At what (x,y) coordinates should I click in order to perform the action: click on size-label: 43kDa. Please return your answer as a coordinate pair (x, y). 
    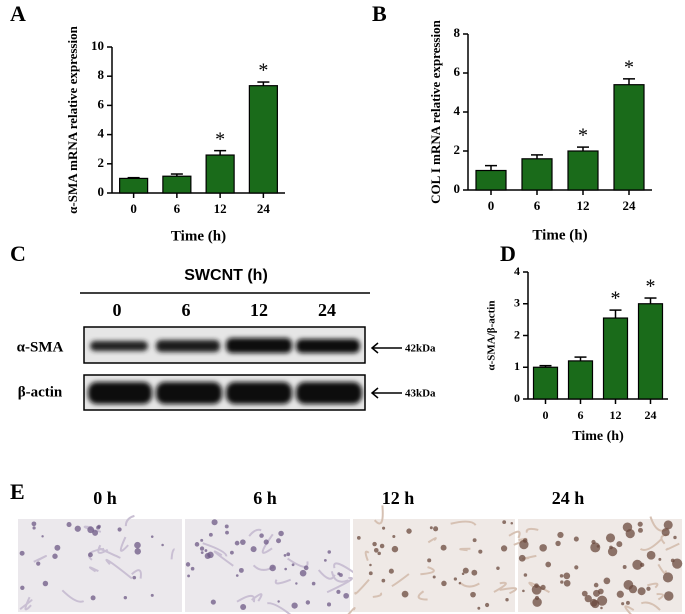
    Looking at the image, I should click on (420, 394).